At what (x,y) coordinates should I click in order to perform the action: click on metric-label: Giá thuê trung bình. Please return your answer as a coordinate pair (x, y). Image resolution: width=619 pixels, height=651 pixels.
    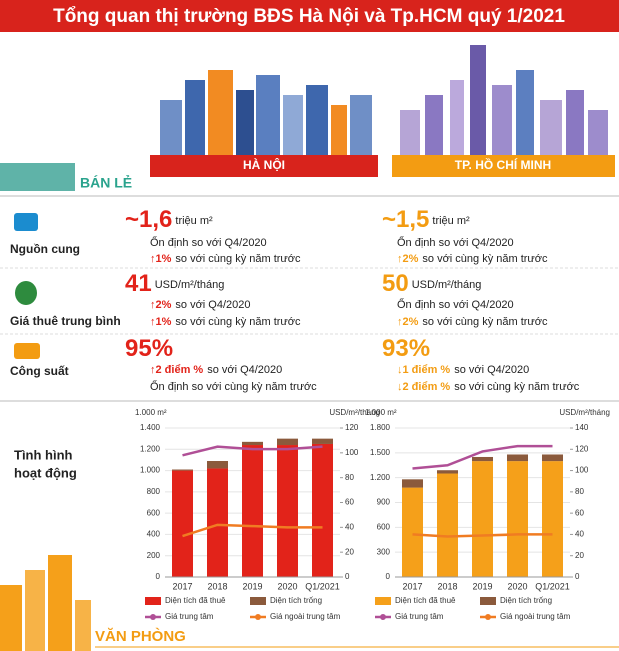
    Looking at the image, I should click on (65, 321).